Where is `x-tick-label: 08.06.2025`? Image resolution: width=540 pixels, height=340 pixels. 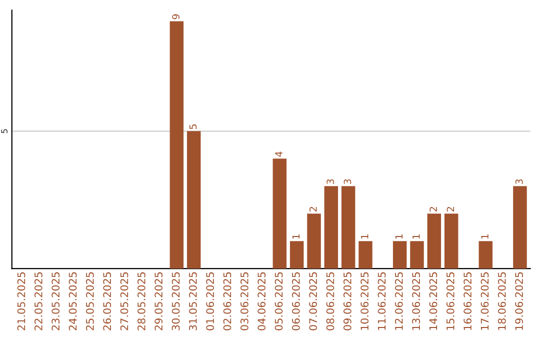 x-tick-label: 08.06.2025 is located at coordinates (330, 301).